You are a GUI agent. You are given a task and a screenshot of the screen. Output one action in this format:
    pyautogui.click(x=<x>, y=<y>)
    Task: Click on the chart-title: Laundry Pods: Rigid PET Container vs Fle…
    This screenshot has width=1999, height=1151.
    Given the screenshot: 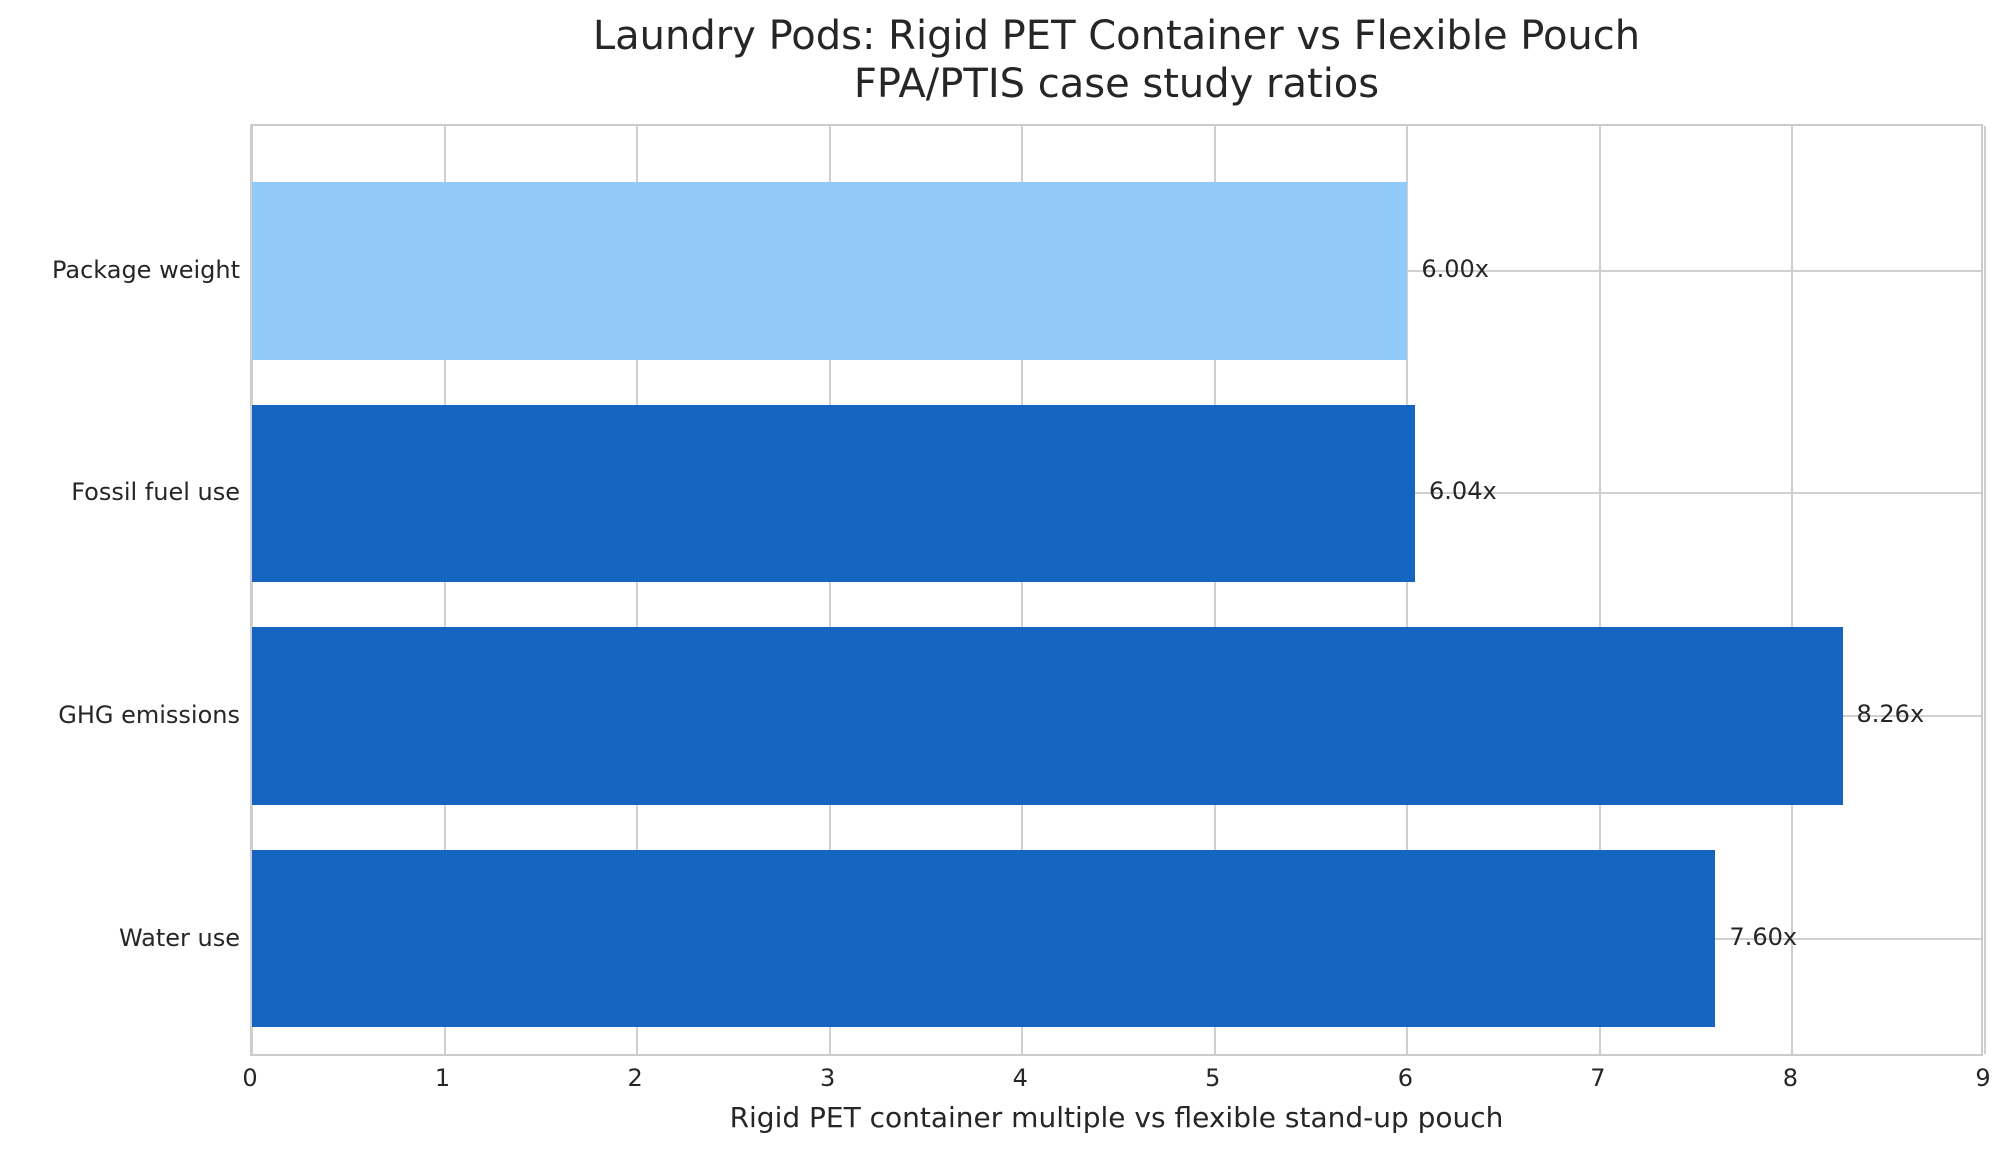 What is the action you would take?
    pyautogui.click(x=1116, y=60)
    